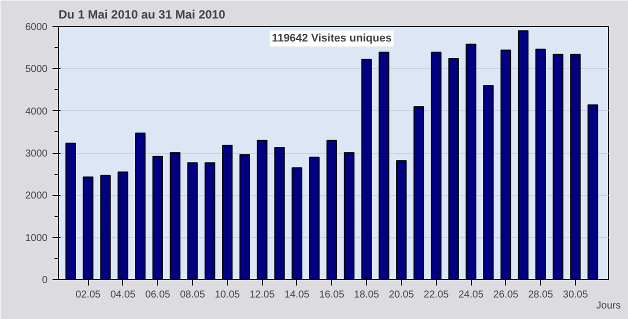 The width and height of the screenshot is (628, 319). What do you see at coordinates (193, 295) in the screenshot?
I see `x-tick-label: 08.05` at bounding box center [193, 295].